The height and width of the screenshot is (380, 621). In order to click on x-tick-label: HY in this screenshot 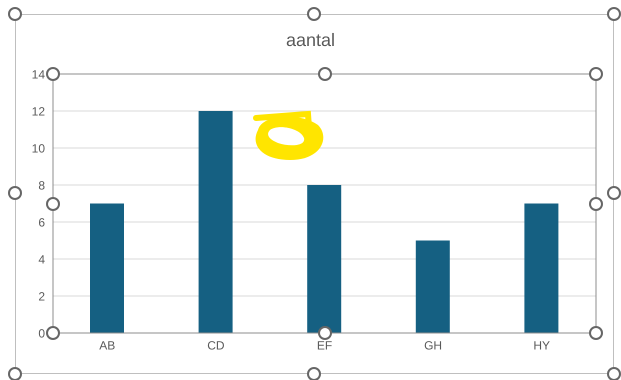, I will do `click(541, 345)`.